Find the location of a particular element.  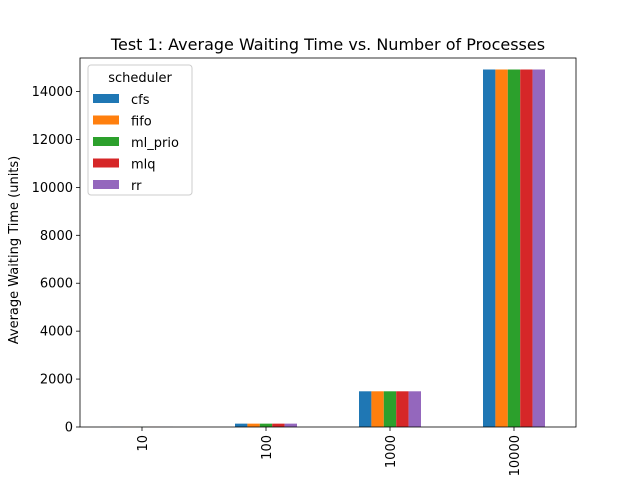

legend-label-fifo: fifo is located at coordinates (141, 122).